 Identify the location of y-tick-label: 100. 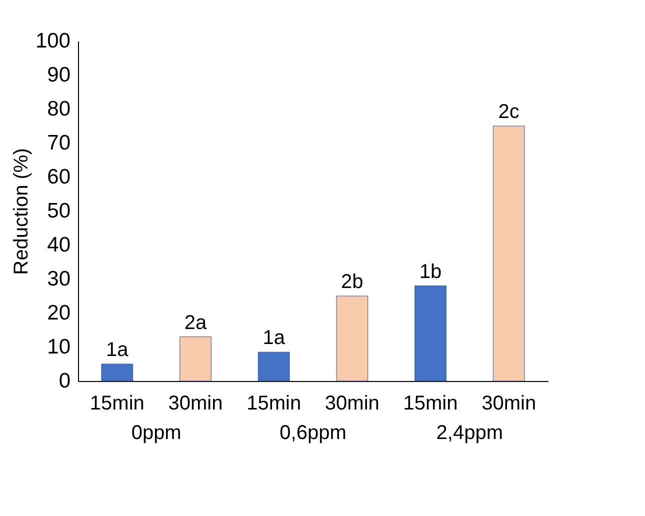
(52, 41).